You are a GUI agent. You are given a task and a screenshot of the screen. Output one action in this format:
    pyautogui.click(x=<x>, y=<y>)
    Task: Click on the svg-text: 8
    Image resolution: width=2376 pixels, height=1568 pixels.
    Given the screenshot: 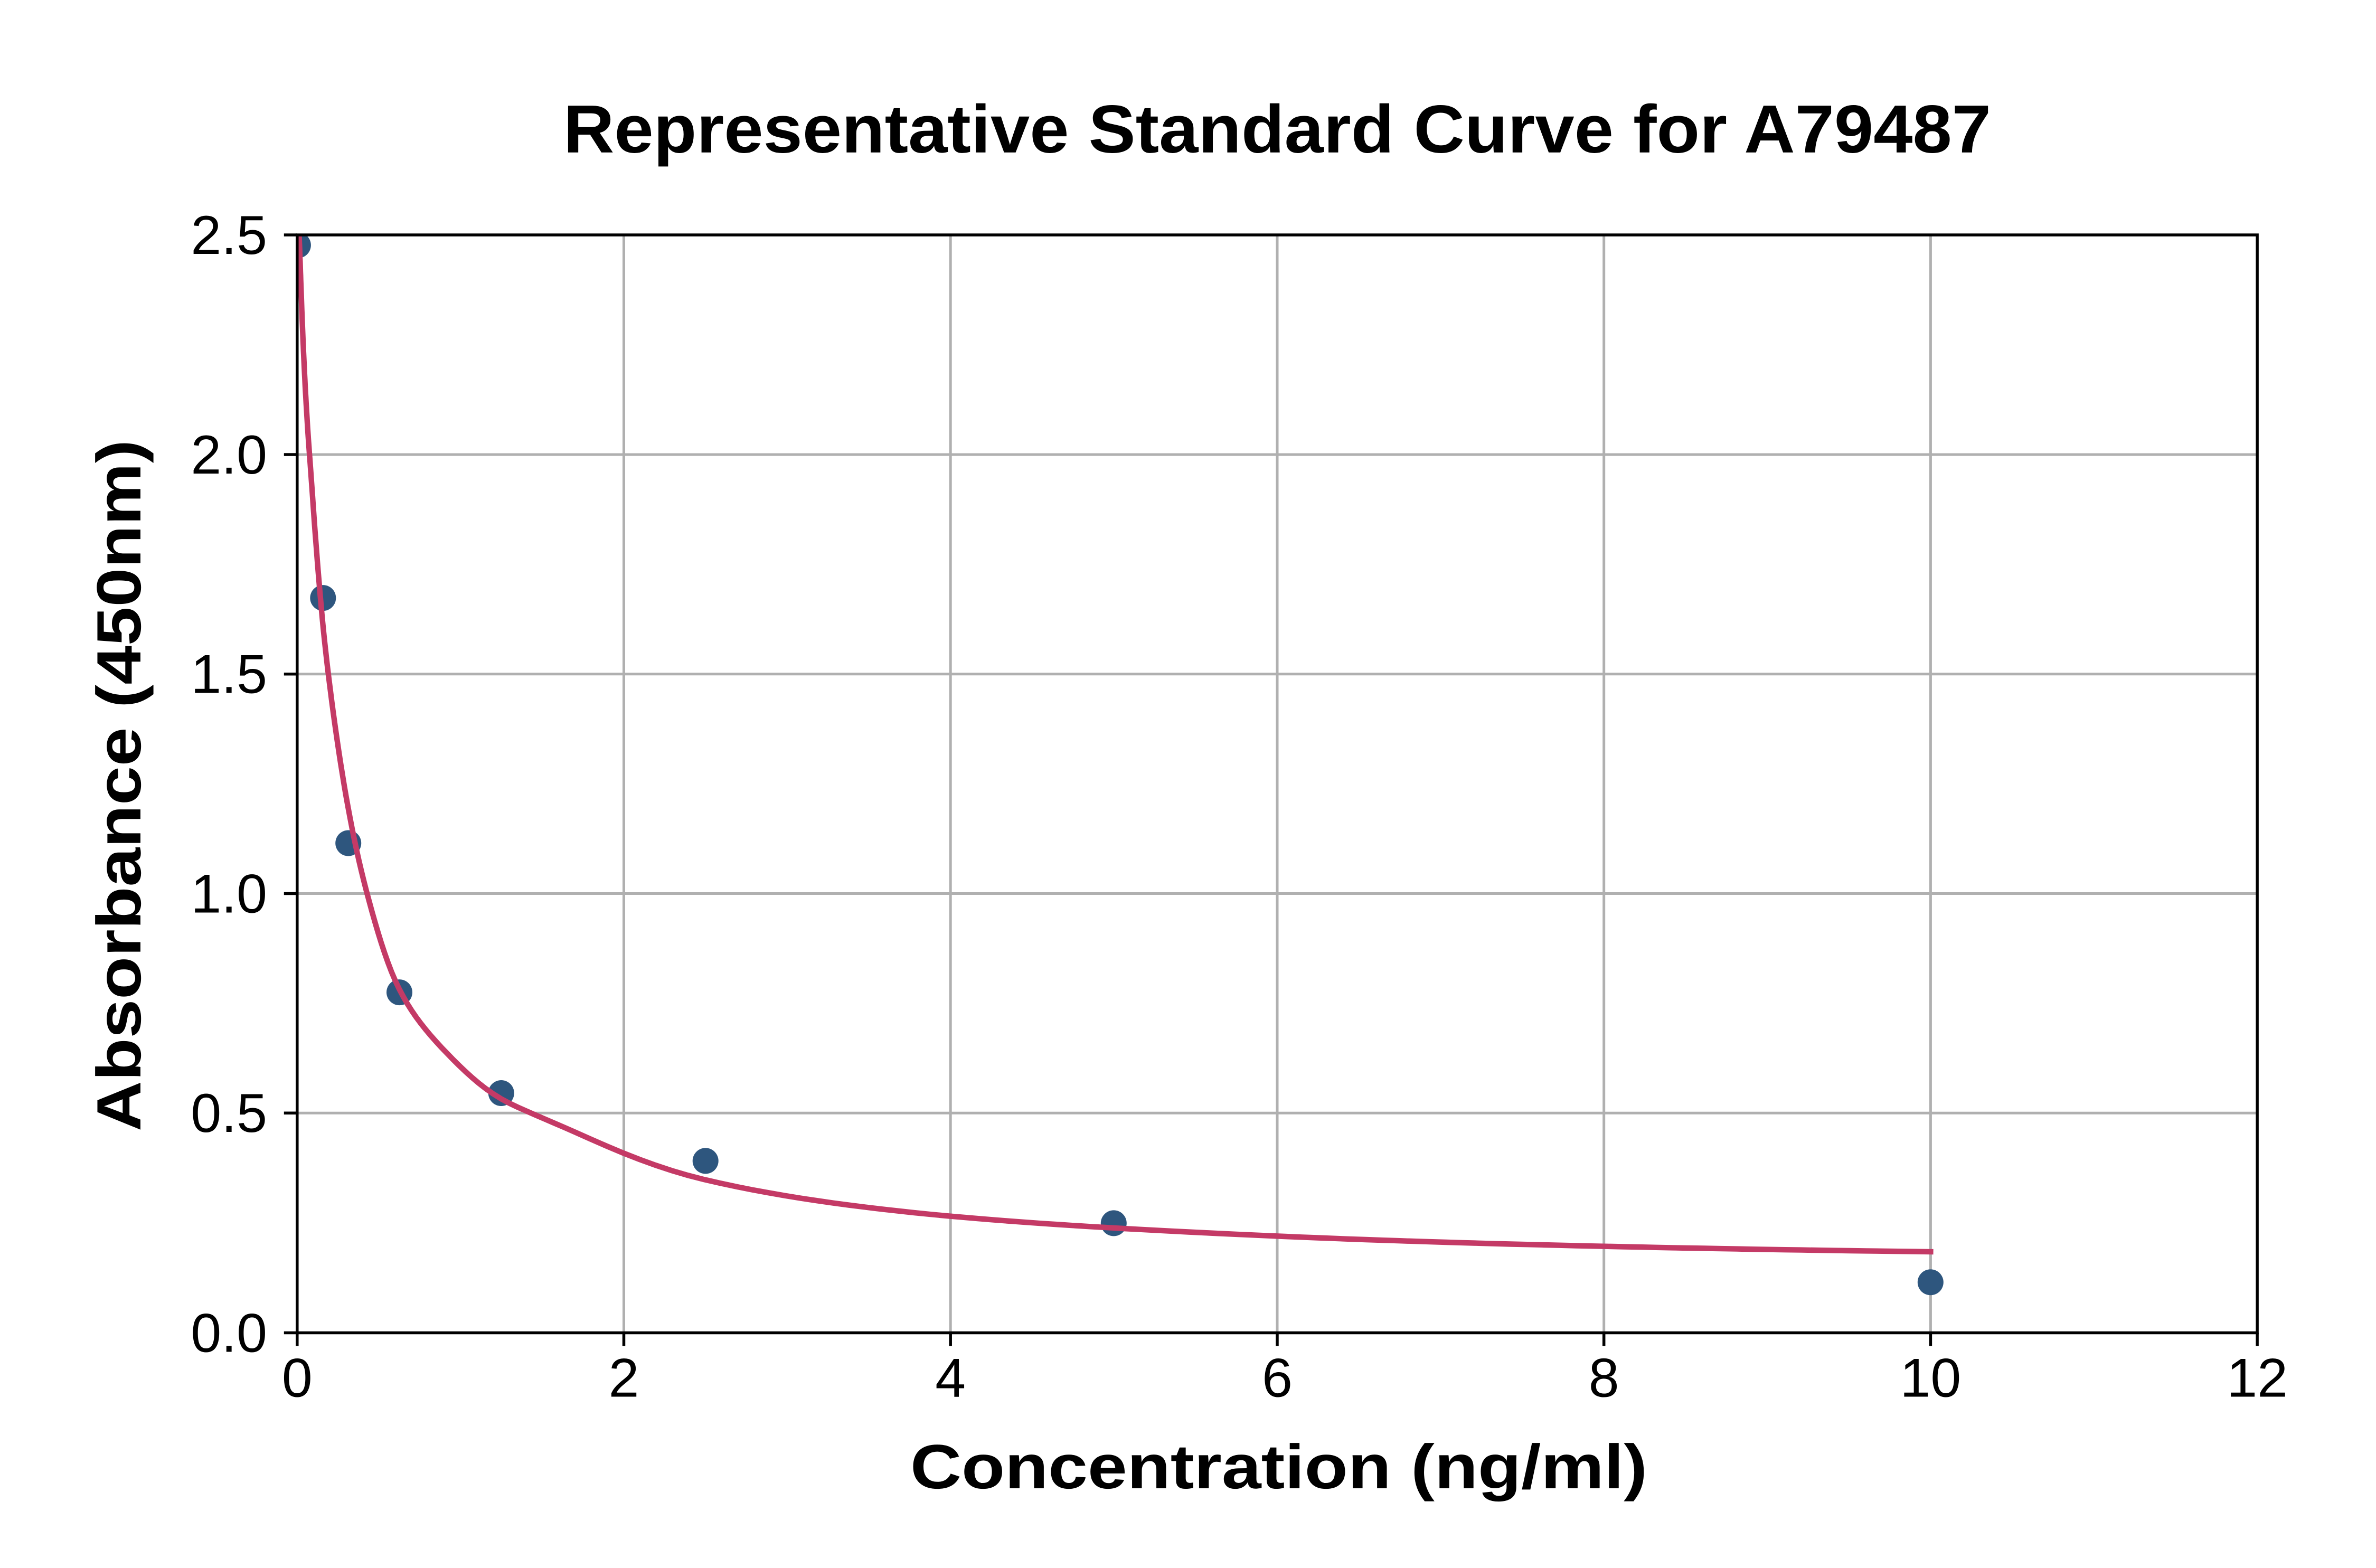 What is the action you would take?
    pyautogui.click(x=1604, y=1379)
    